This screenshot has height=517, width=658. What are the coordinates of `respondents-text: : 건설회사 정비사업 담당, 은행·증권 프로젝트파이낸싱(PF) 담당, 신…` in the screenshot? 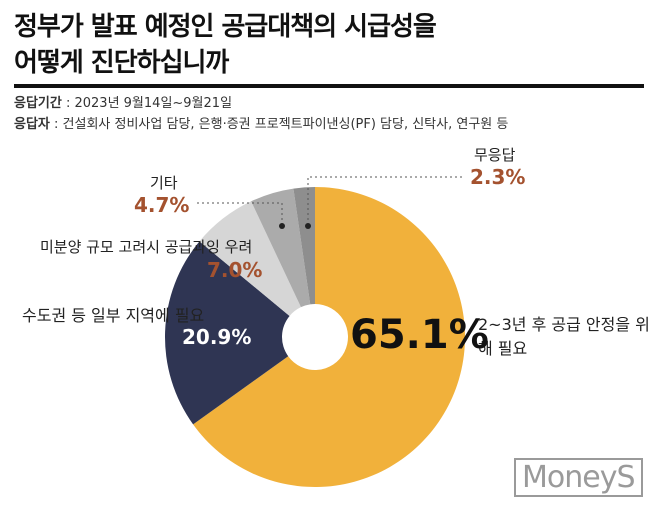 It's located at (279, 124).